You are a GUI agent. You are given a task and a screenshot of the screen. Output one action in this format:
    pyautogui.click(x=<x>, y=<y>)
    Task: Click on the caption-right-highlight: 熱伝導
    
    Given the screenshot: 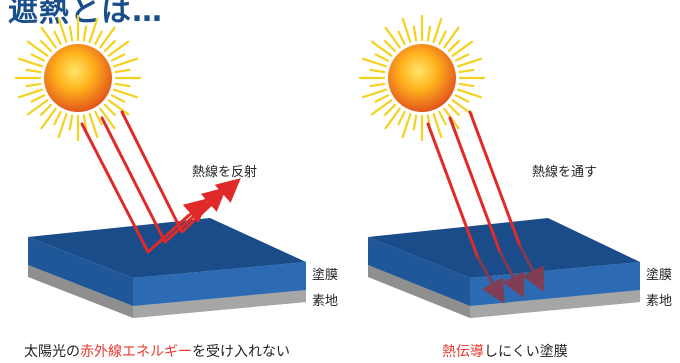 What is the action you would take?
    pyautogui.click(x=463, y=352)
    